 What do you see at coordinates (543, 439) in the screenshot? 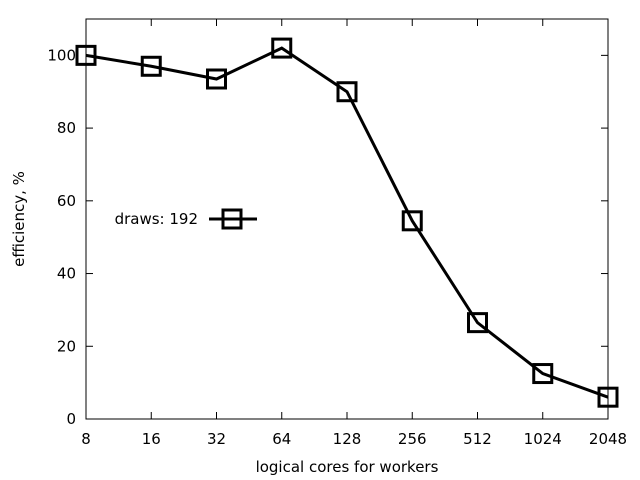
I see `x-tick-label: 1024` at bounding box center [543, 439].